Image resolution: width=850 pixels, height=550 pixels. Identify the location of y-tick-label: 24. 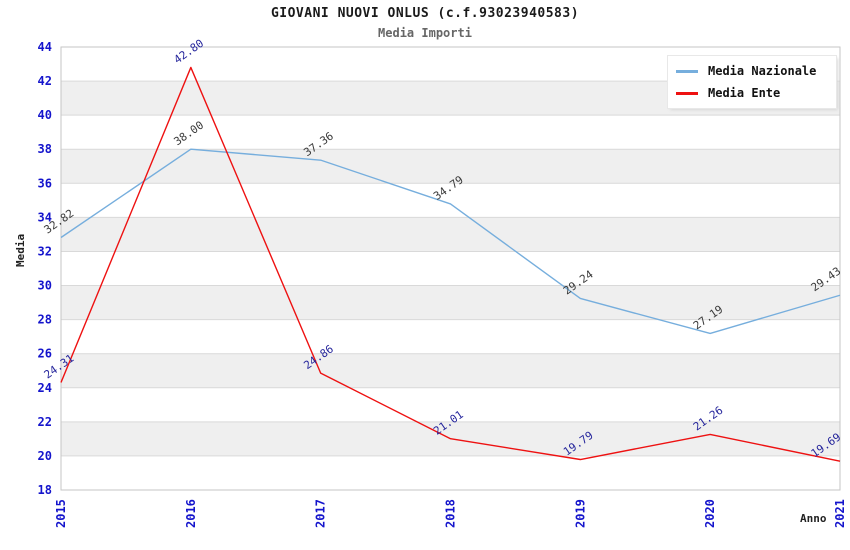
(45, 388).